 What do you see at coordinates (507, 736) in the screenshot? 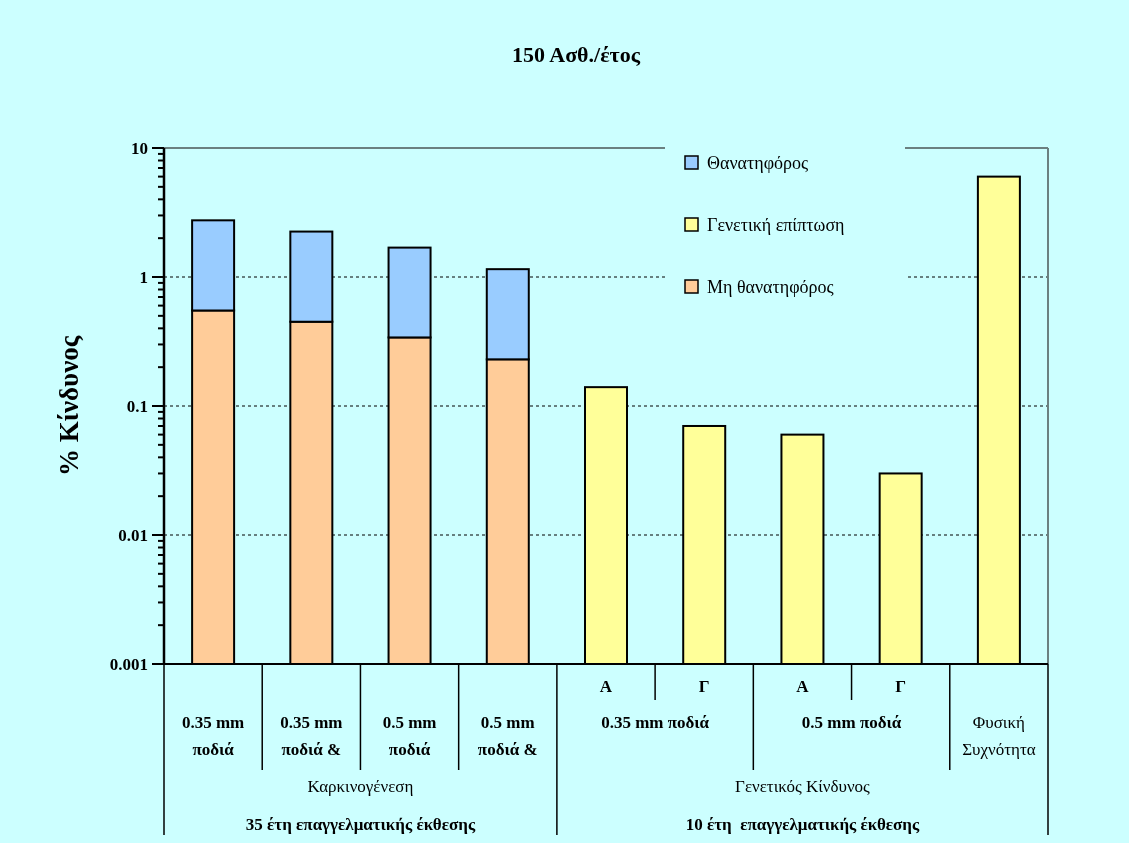
I see `x-tick-label: 0.5 mm ποδιά &` at bounding box center [507, 736].